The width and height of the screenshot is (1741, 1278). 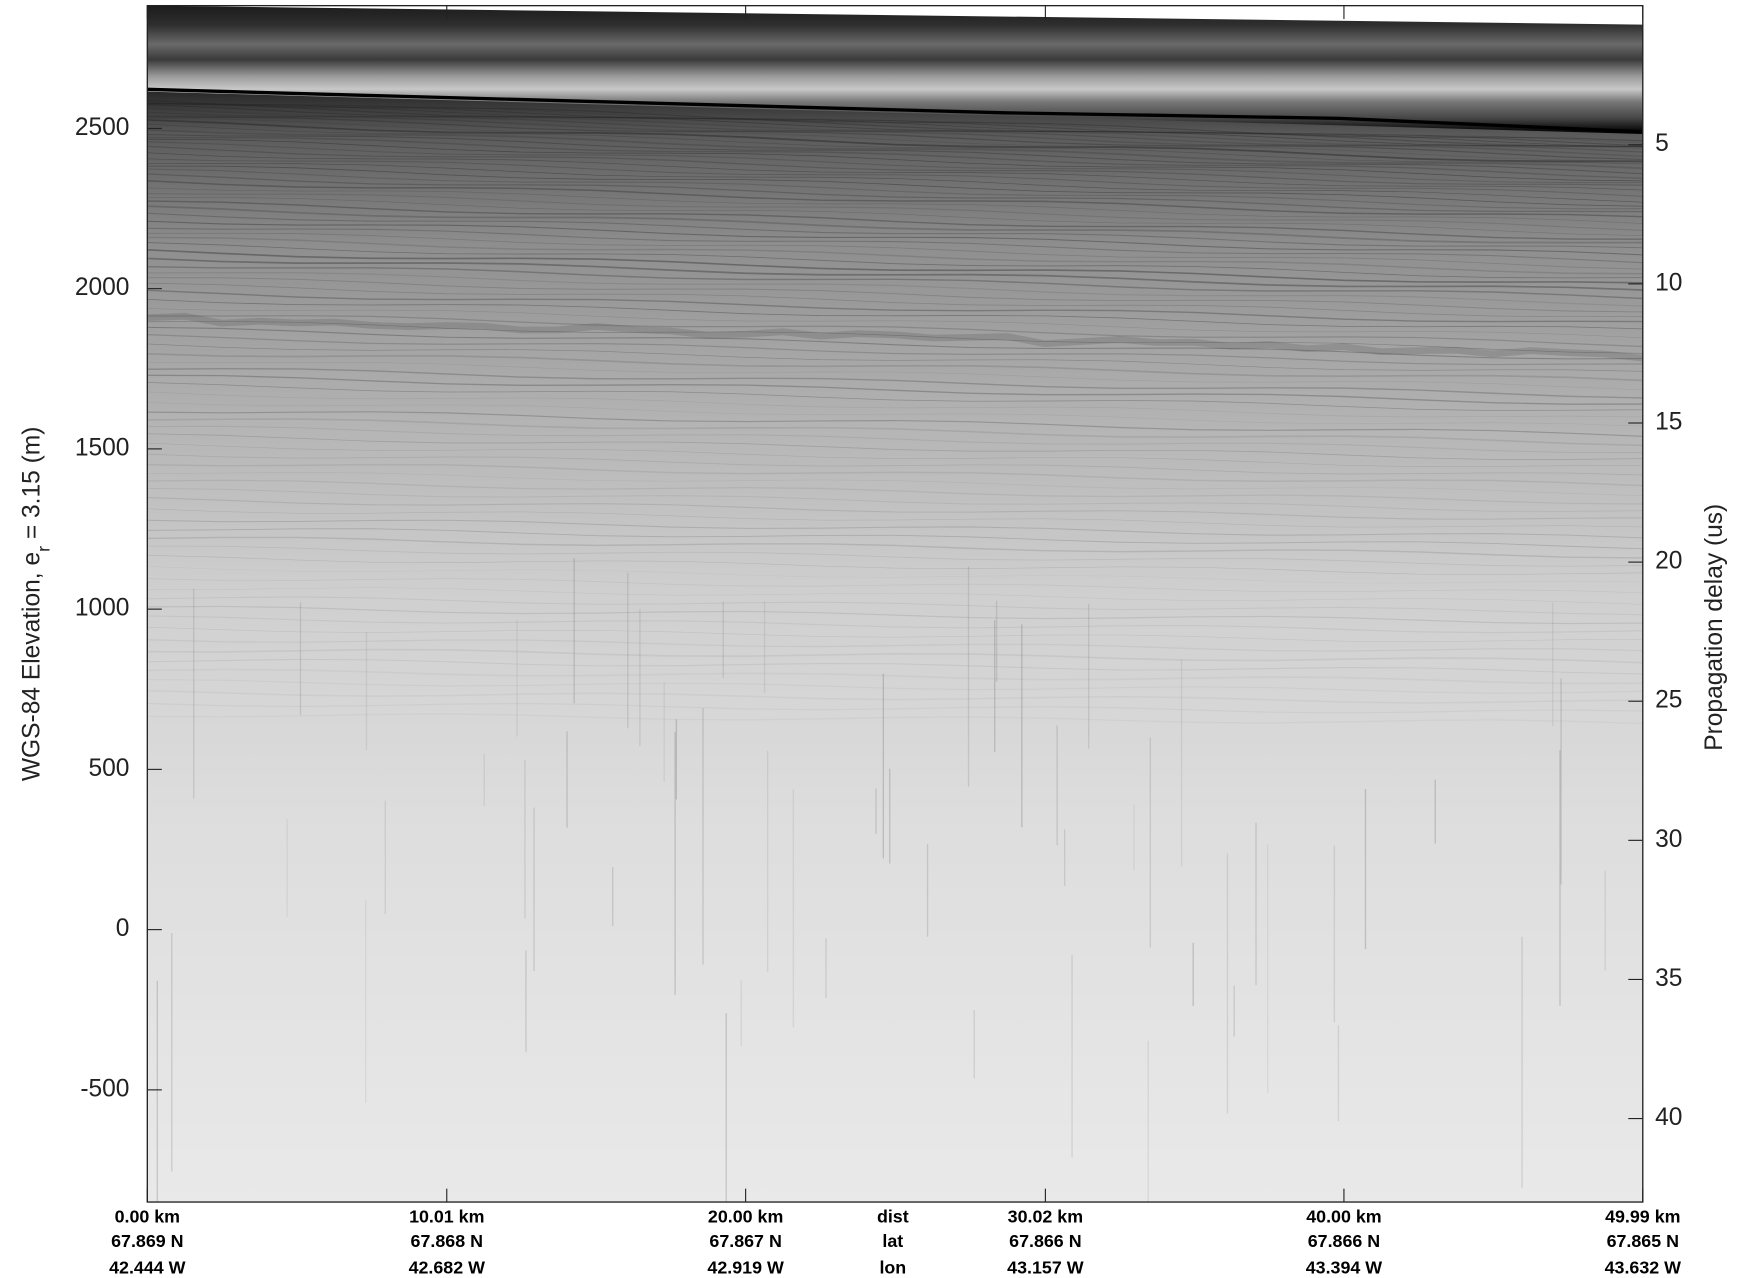 What do you see at coordinates (1343, 1216) in the screenshot?
I see `x-tick-label: 40.00 km` at bounding box center [1343, 1216].